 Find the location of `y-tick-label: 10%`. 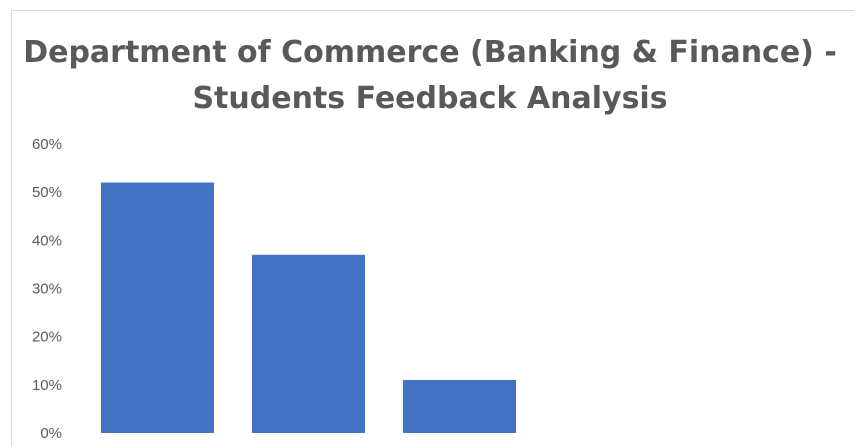

y-tick-label: 10% is located at coordinates (47, 385).